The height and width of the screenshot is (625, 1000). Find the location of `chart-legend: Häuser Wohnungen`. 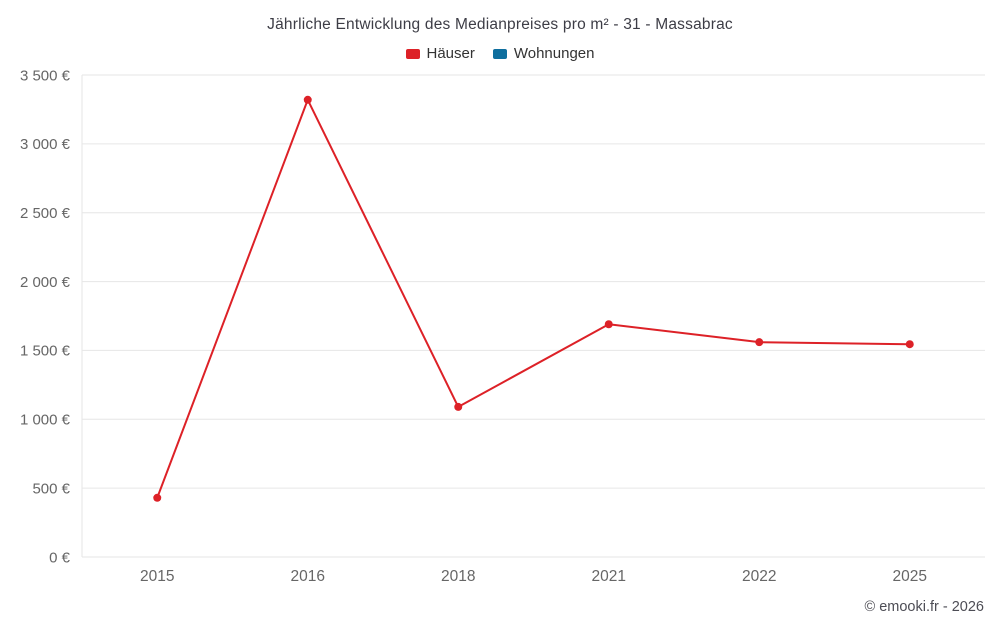

chart-legend: Häuser Wohnungen is located at coordinates (500, 53).